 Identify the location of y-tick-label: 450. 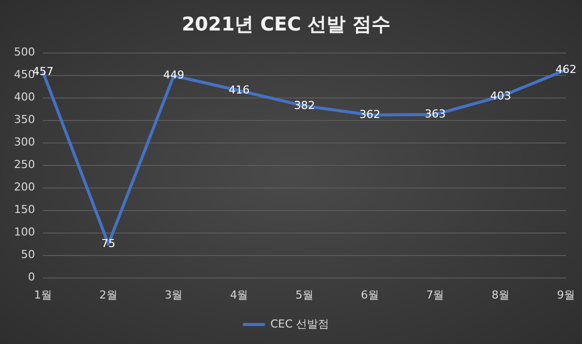
(24, 75).